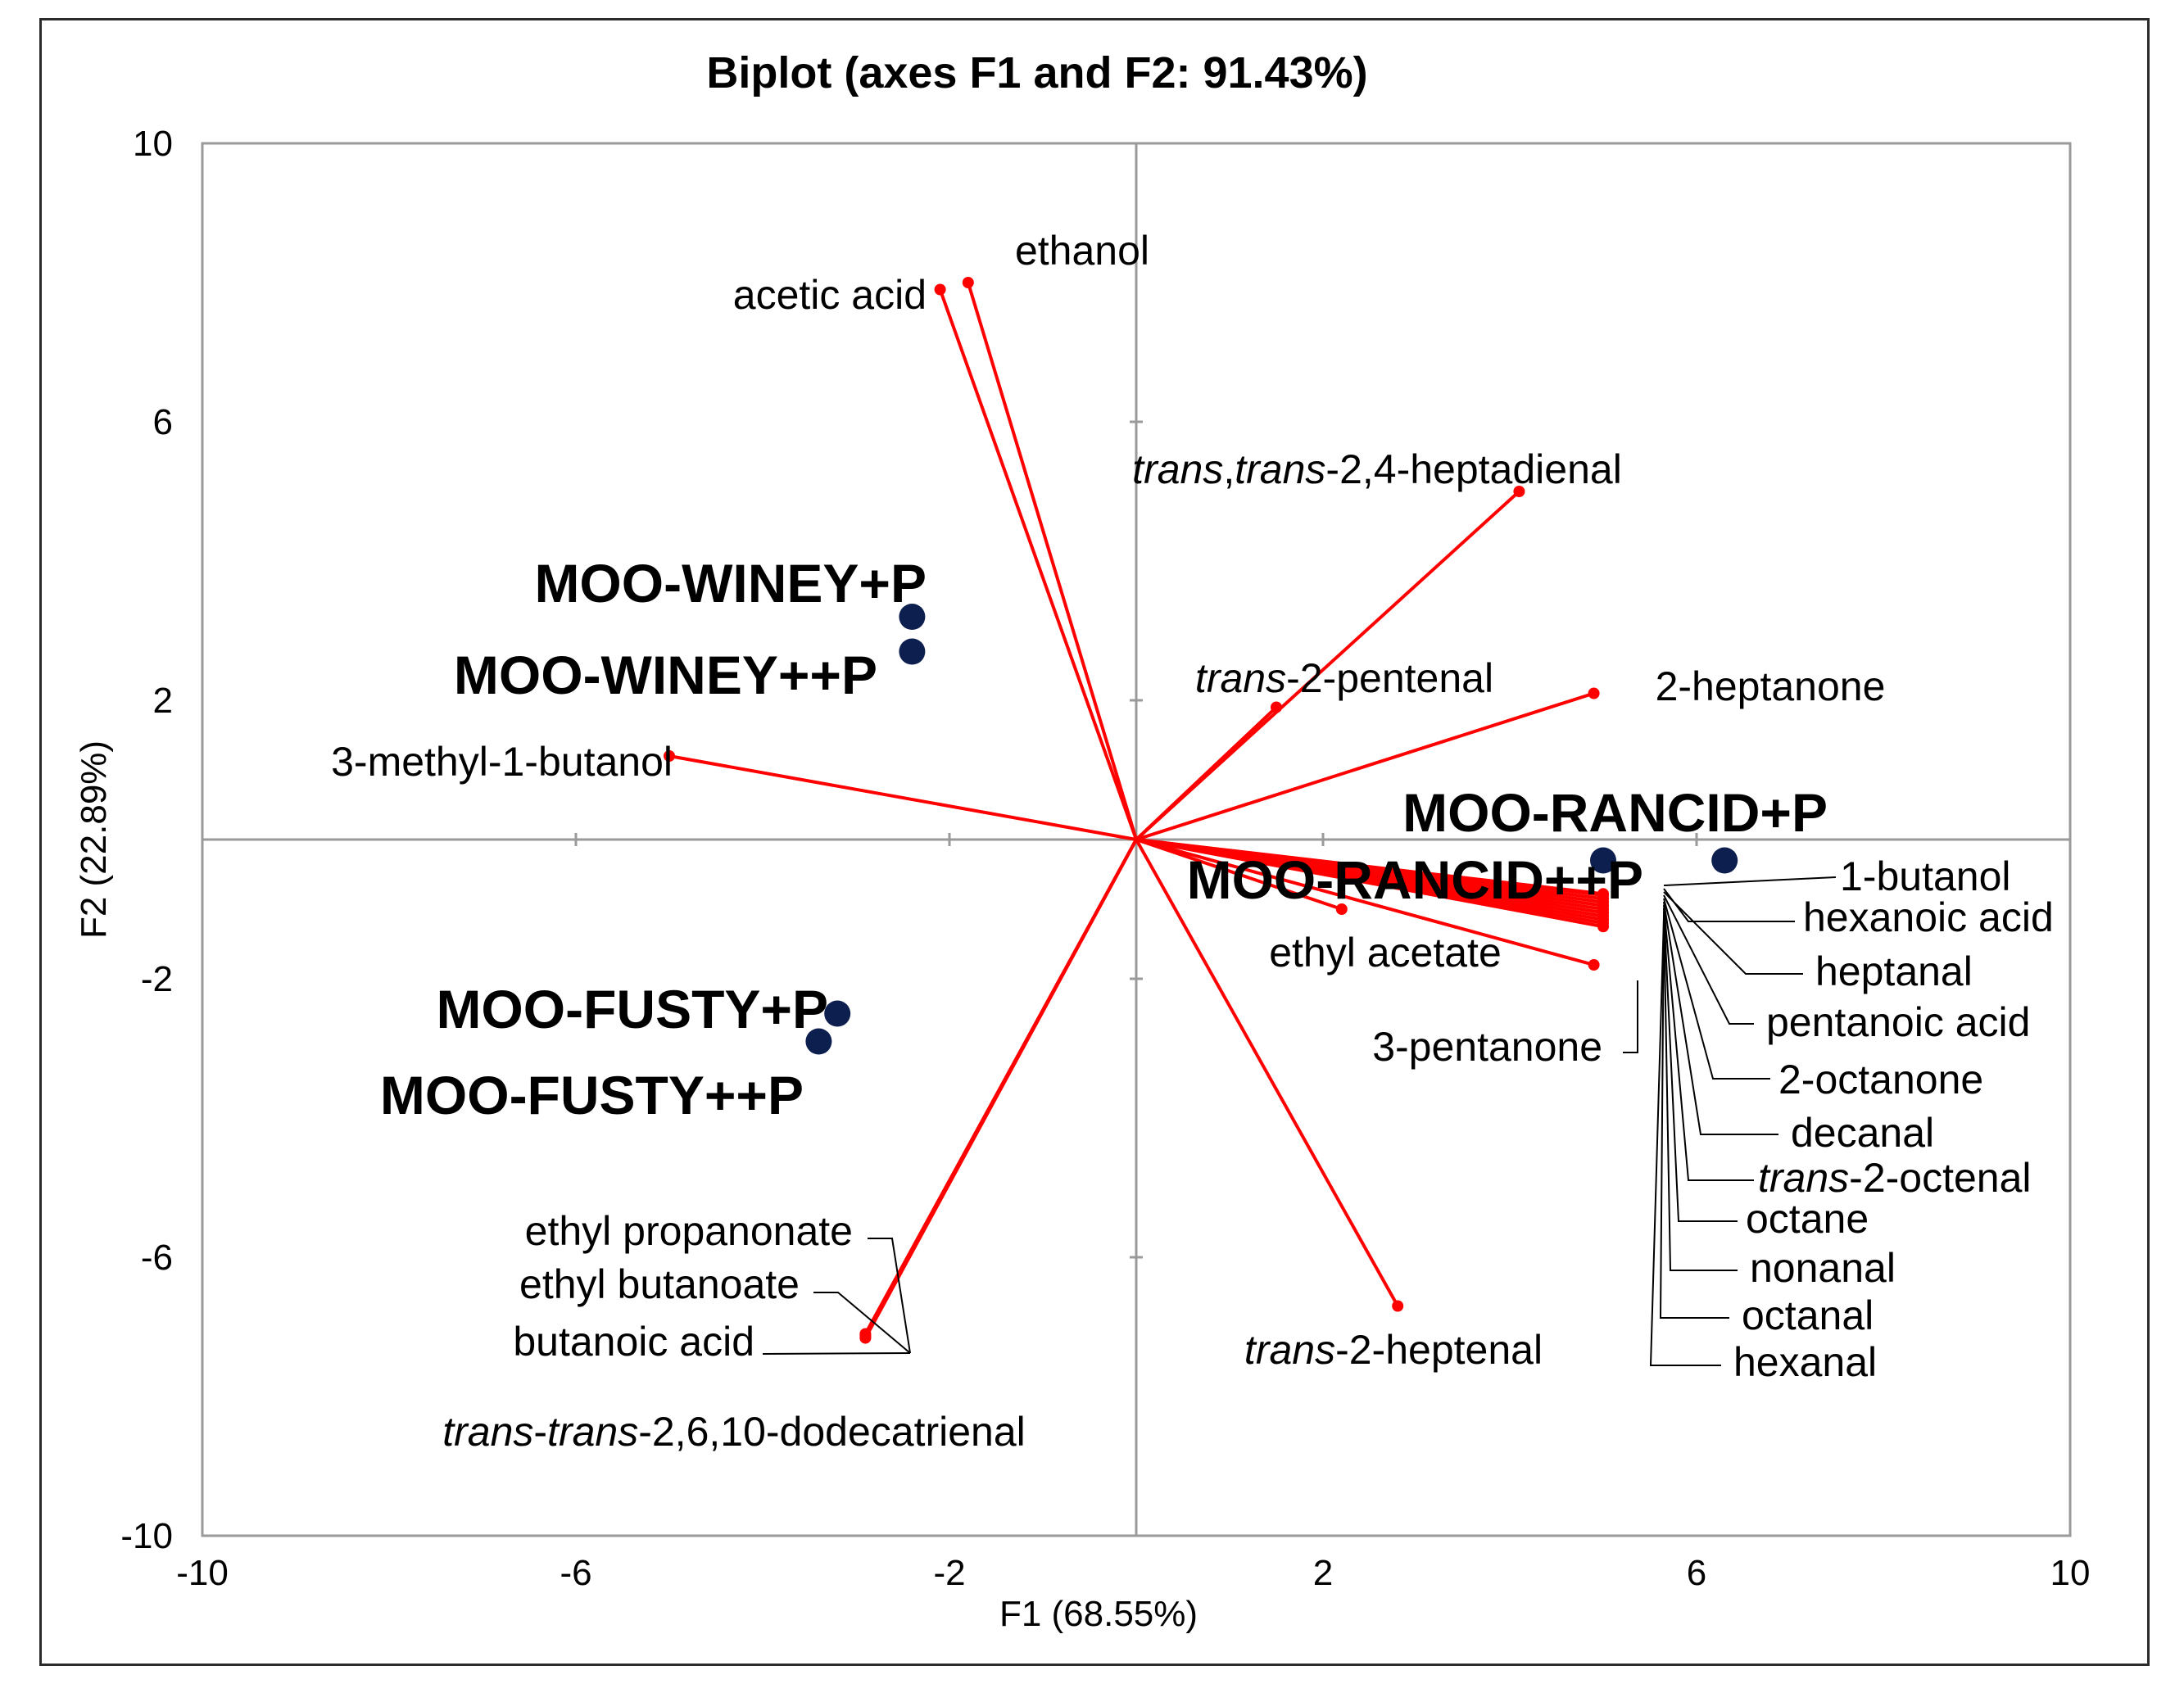 Image resolution: width=2184 pixels, height=1693 pixels. I want to click on y-tick-marks, so click(1136, 839).